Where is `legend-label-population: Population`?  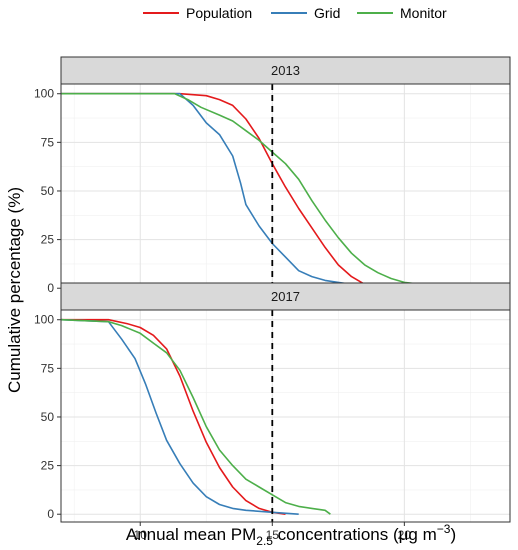
legend-label-population: Population is located at coordinates (219, 13).